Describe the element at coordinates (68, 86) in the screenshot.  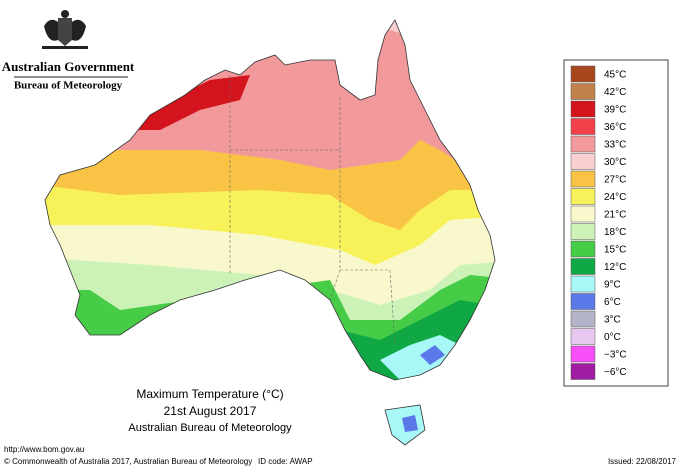
I see `header-line2: Bureau of Meteorology` at that location.